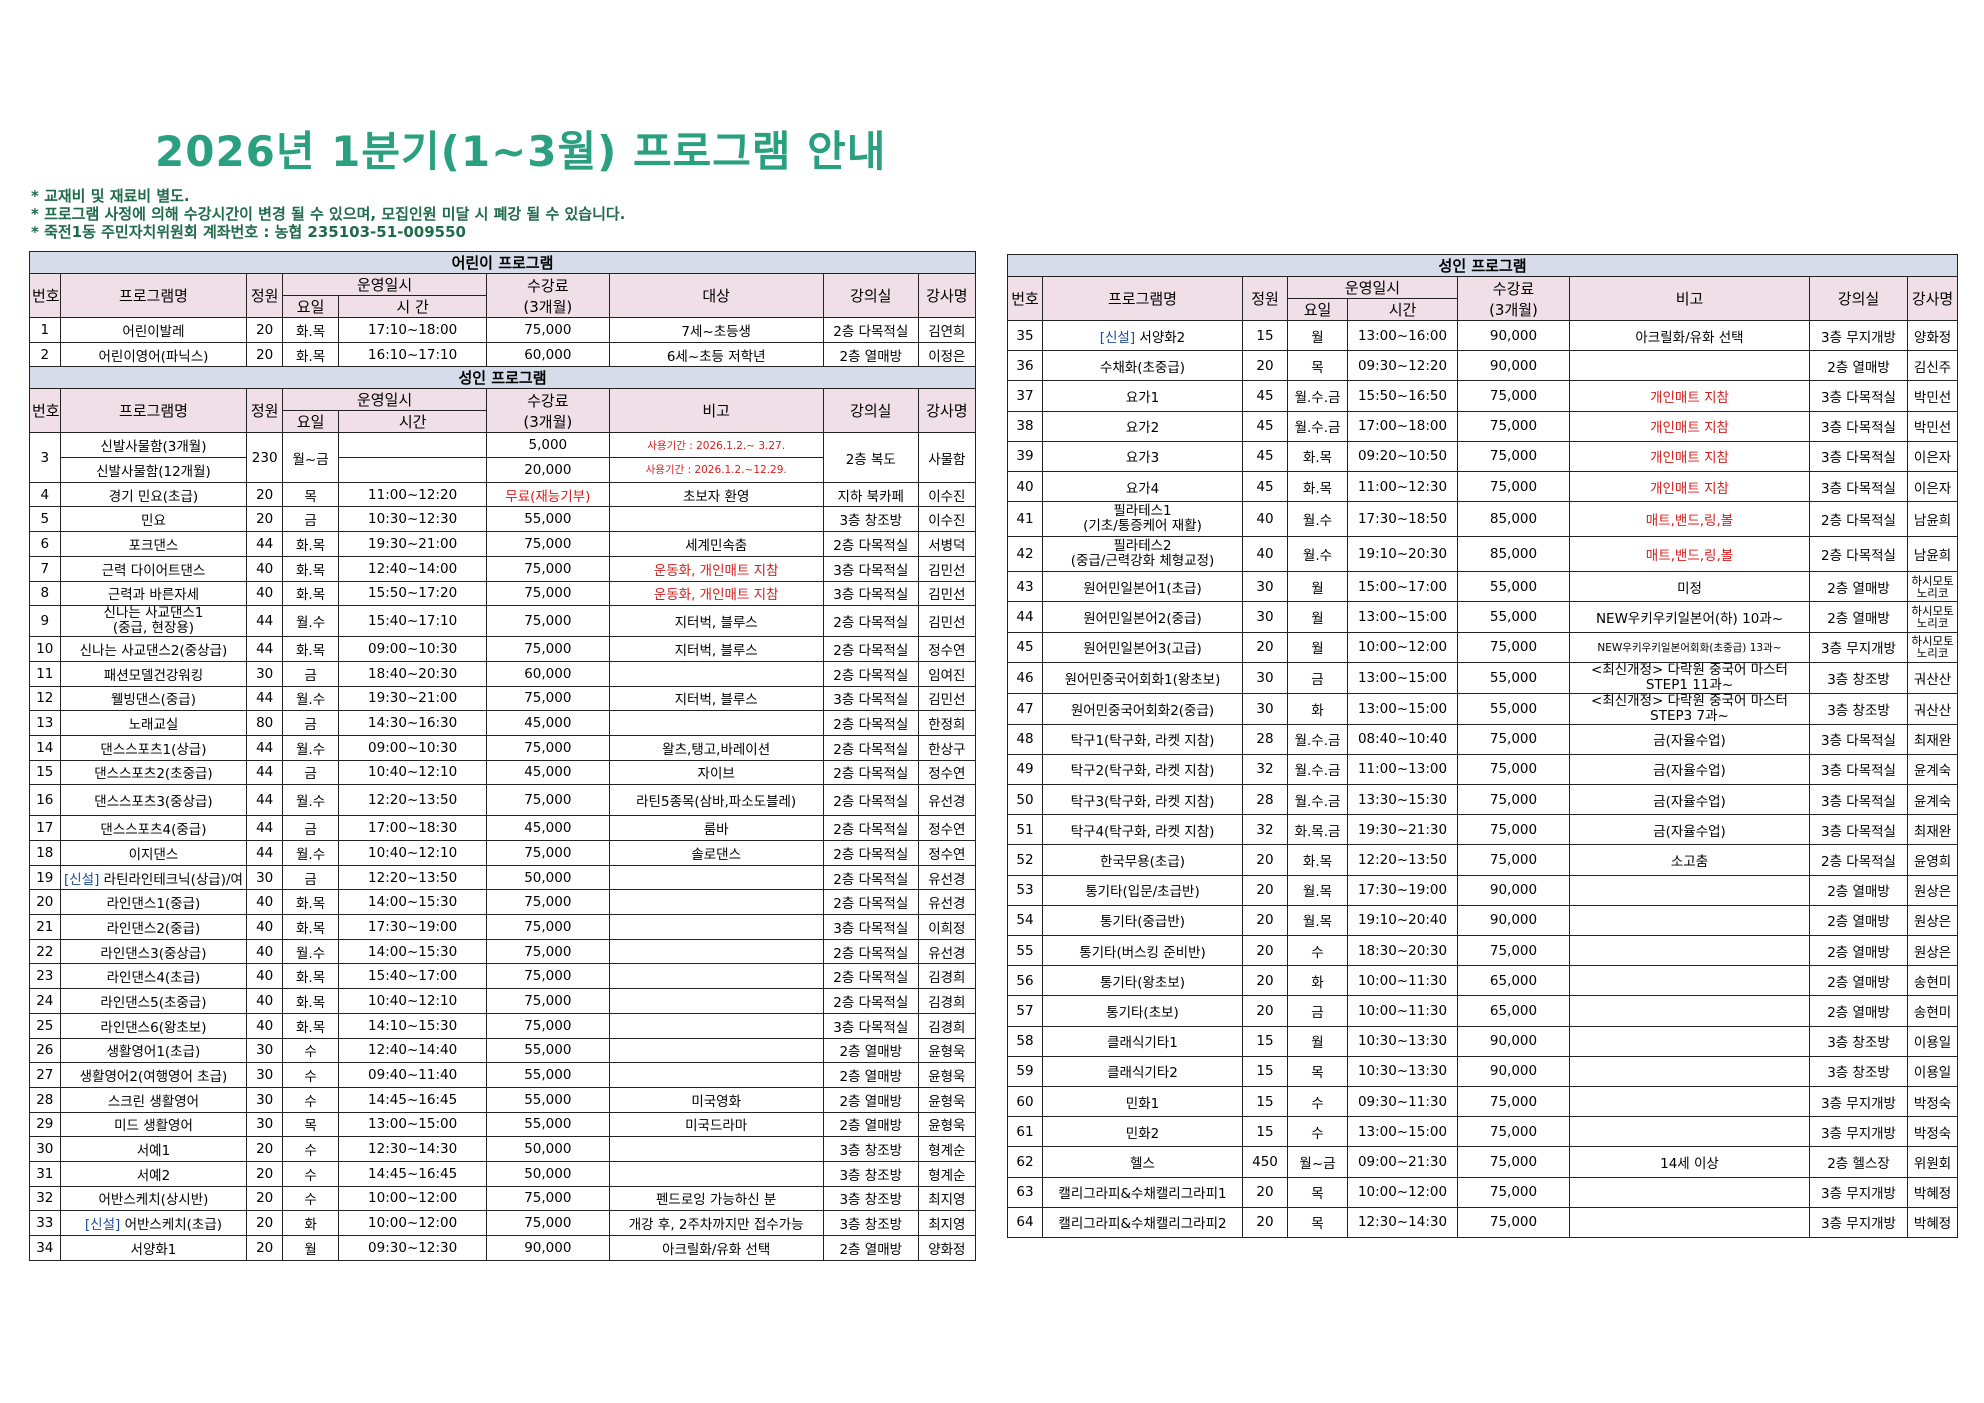  I want to click on cell-teacher: 박민선, so click(1932, 396).